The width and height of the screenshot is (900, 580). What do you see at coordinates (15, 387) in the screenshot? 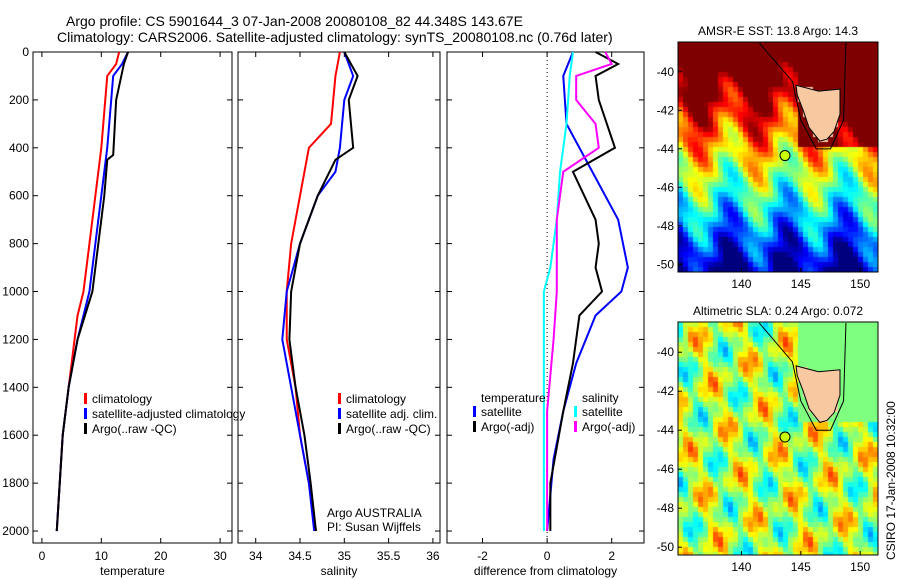
I see `y-tick-label: 1400` at bounding box center [15, 387].